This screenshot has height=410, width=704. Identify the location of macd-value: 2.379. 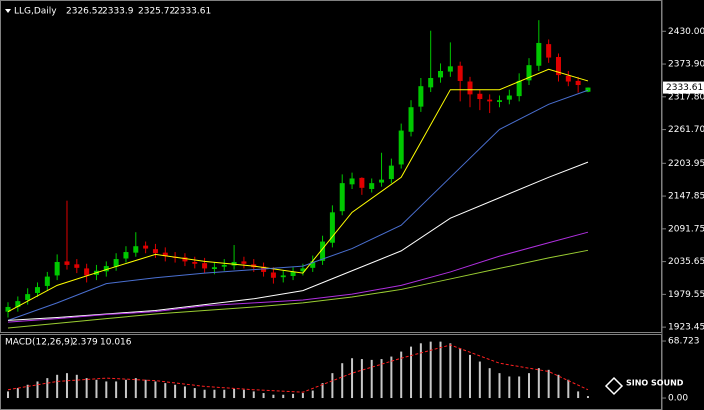
(85, 343).